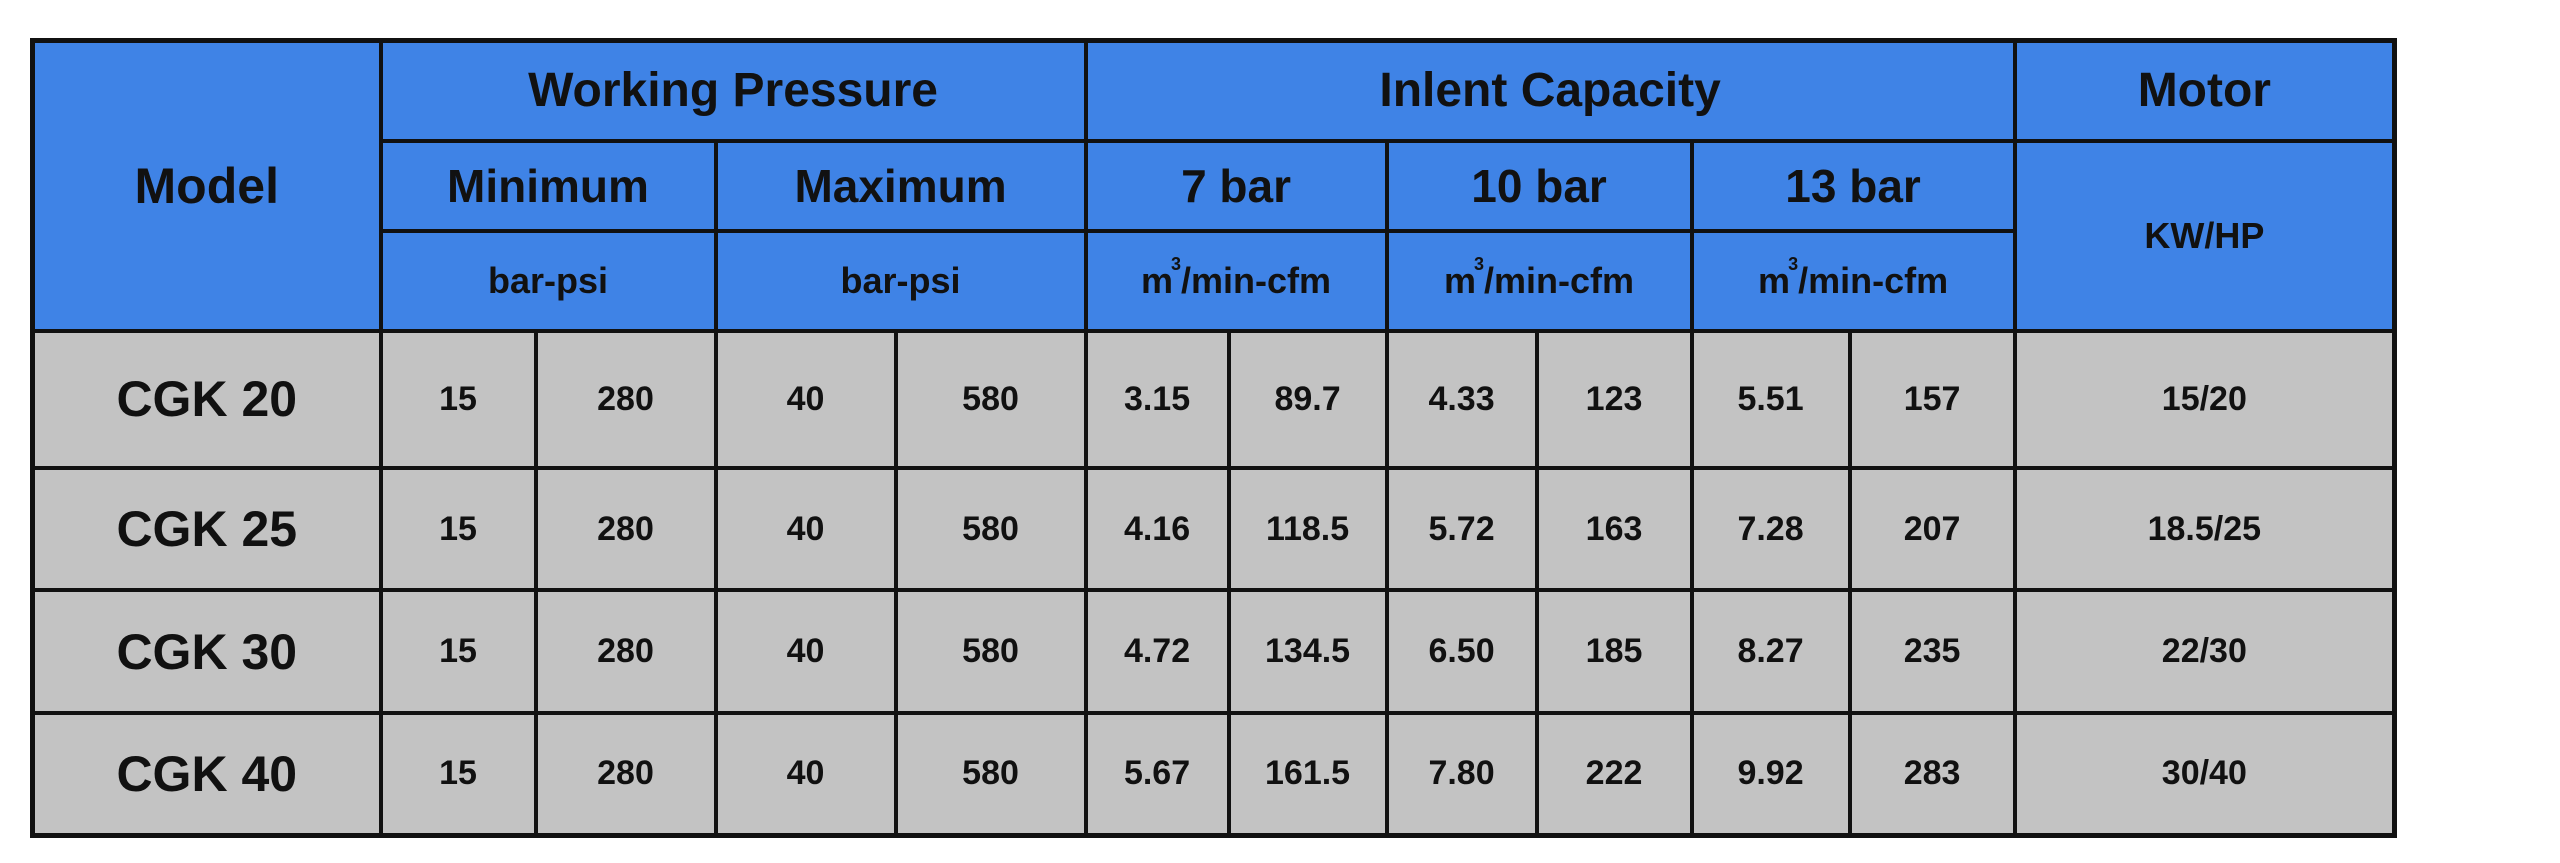 The image size is (2560, 863). What do you see at coordinates (733, 90) in the screenshot?
I see `working-pressure-header: Working Pressure` at bounding box center [733, 90].